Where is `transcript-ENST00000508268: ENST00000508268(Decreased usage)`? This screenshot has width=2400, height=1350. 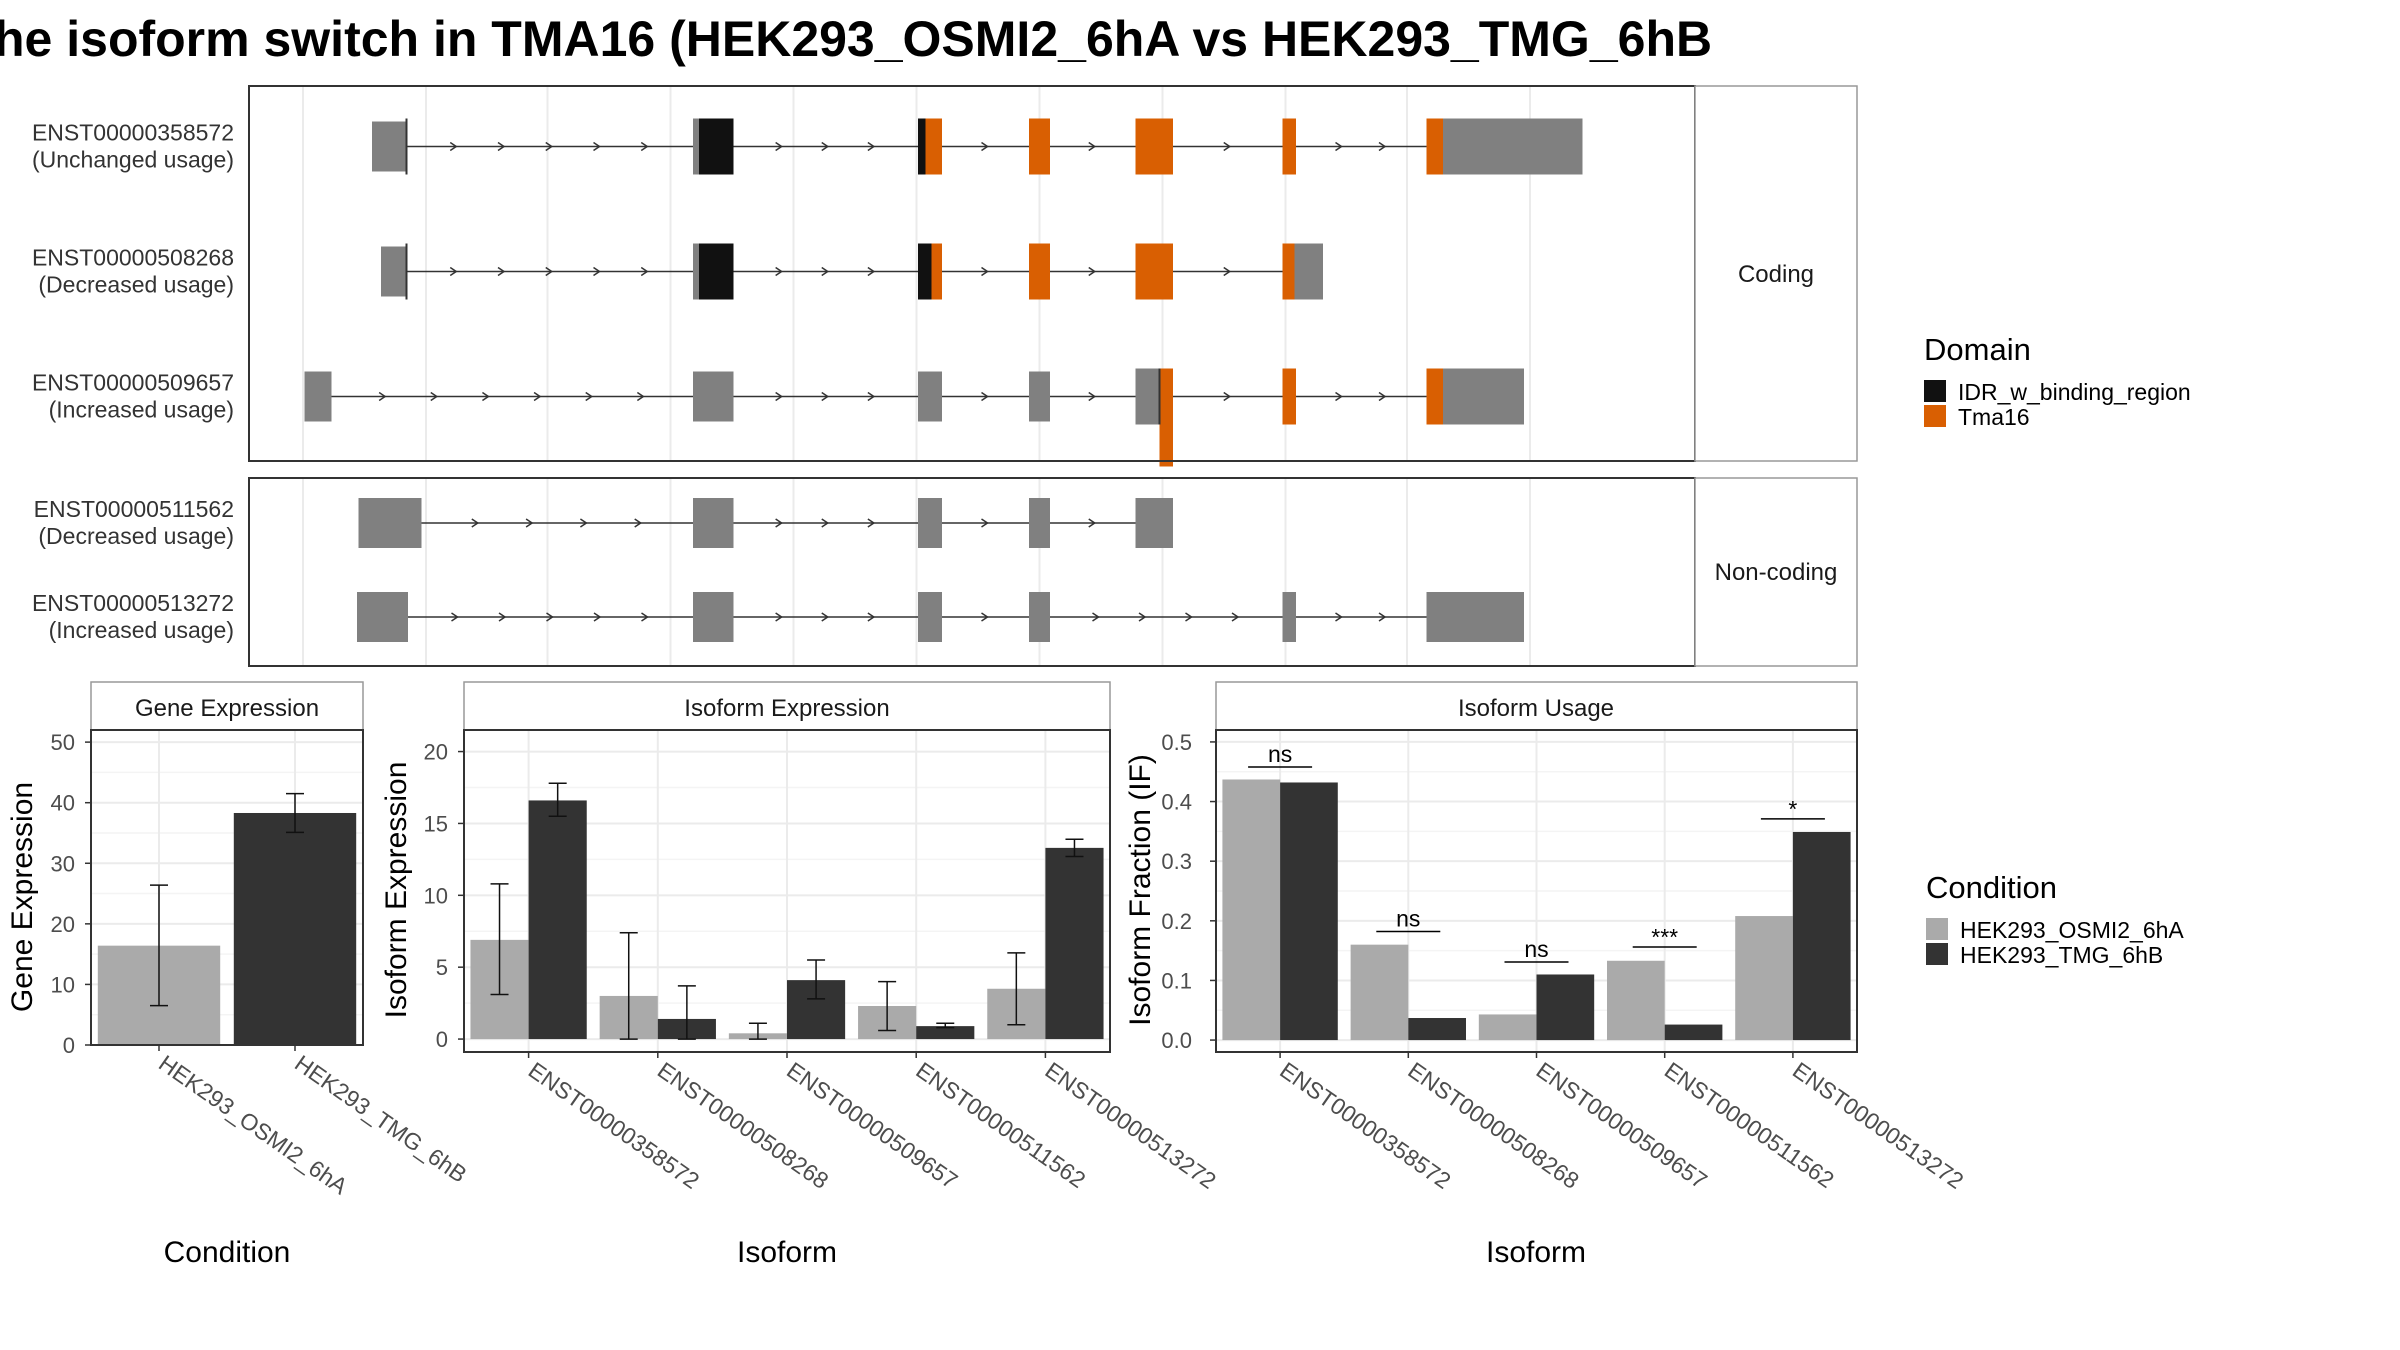
transcript-ENST00000508268: ENST00000508268(Decreased usage) is located at coordinates (677, 271).